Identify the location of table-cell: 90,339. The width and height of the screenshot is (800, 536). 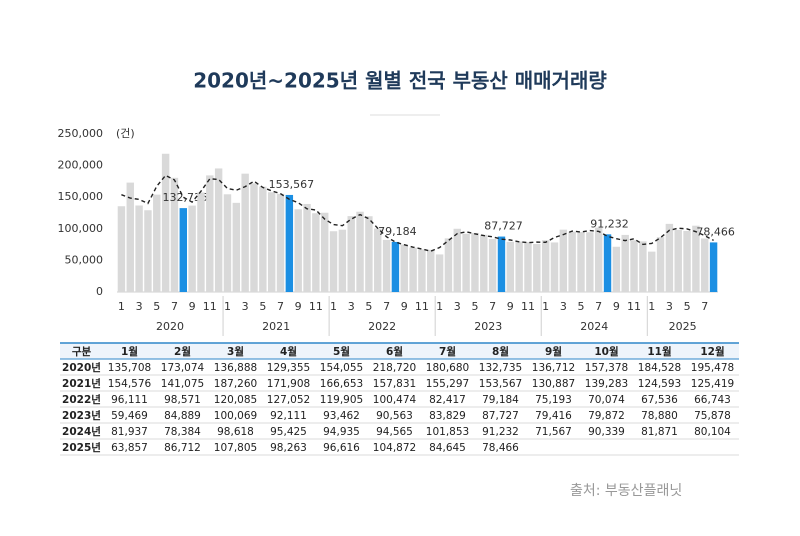
(606, 432).